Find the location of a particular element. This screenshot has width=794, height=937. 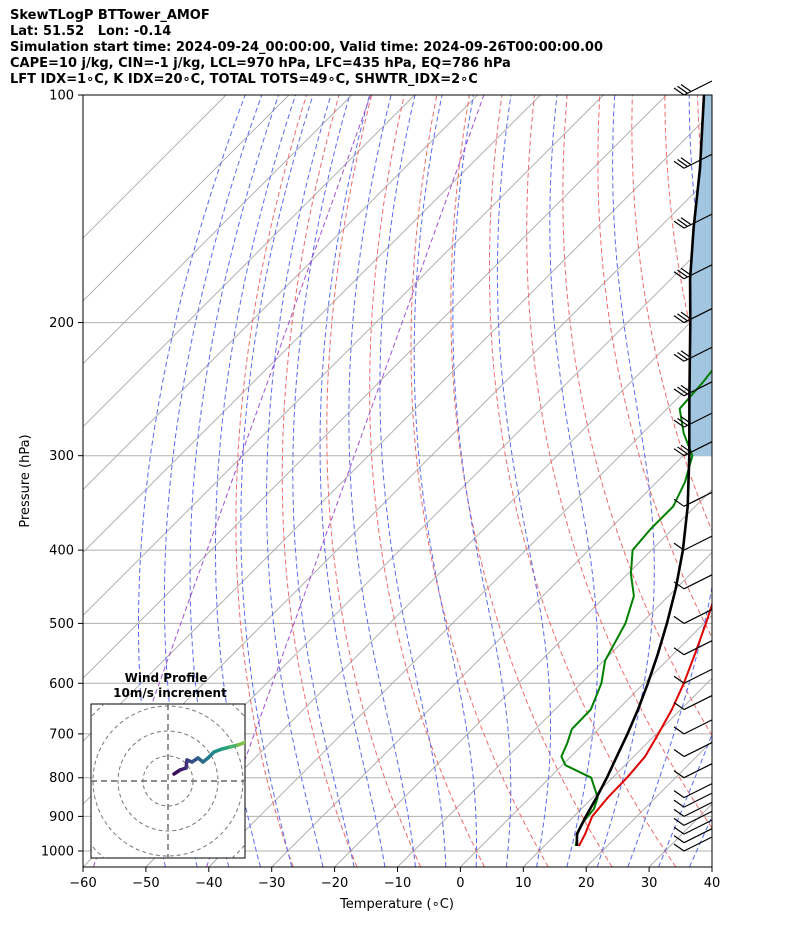

y-axis-label: Pressure (hPa) is located at coordinates (25, 480).